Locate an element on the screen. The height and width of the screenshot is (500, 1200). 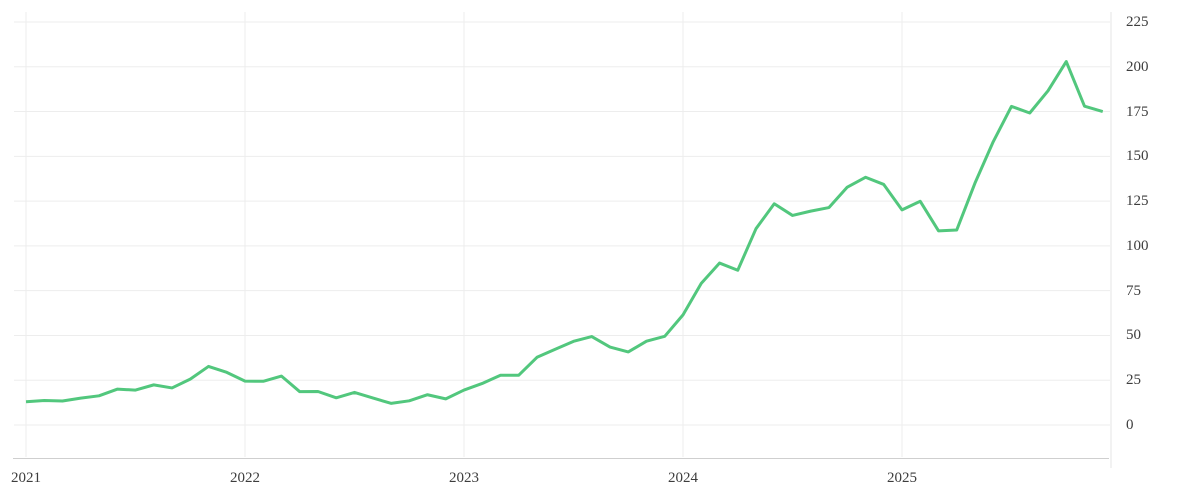
y-tick-label: 200 is located at coordinates (1137, 66).